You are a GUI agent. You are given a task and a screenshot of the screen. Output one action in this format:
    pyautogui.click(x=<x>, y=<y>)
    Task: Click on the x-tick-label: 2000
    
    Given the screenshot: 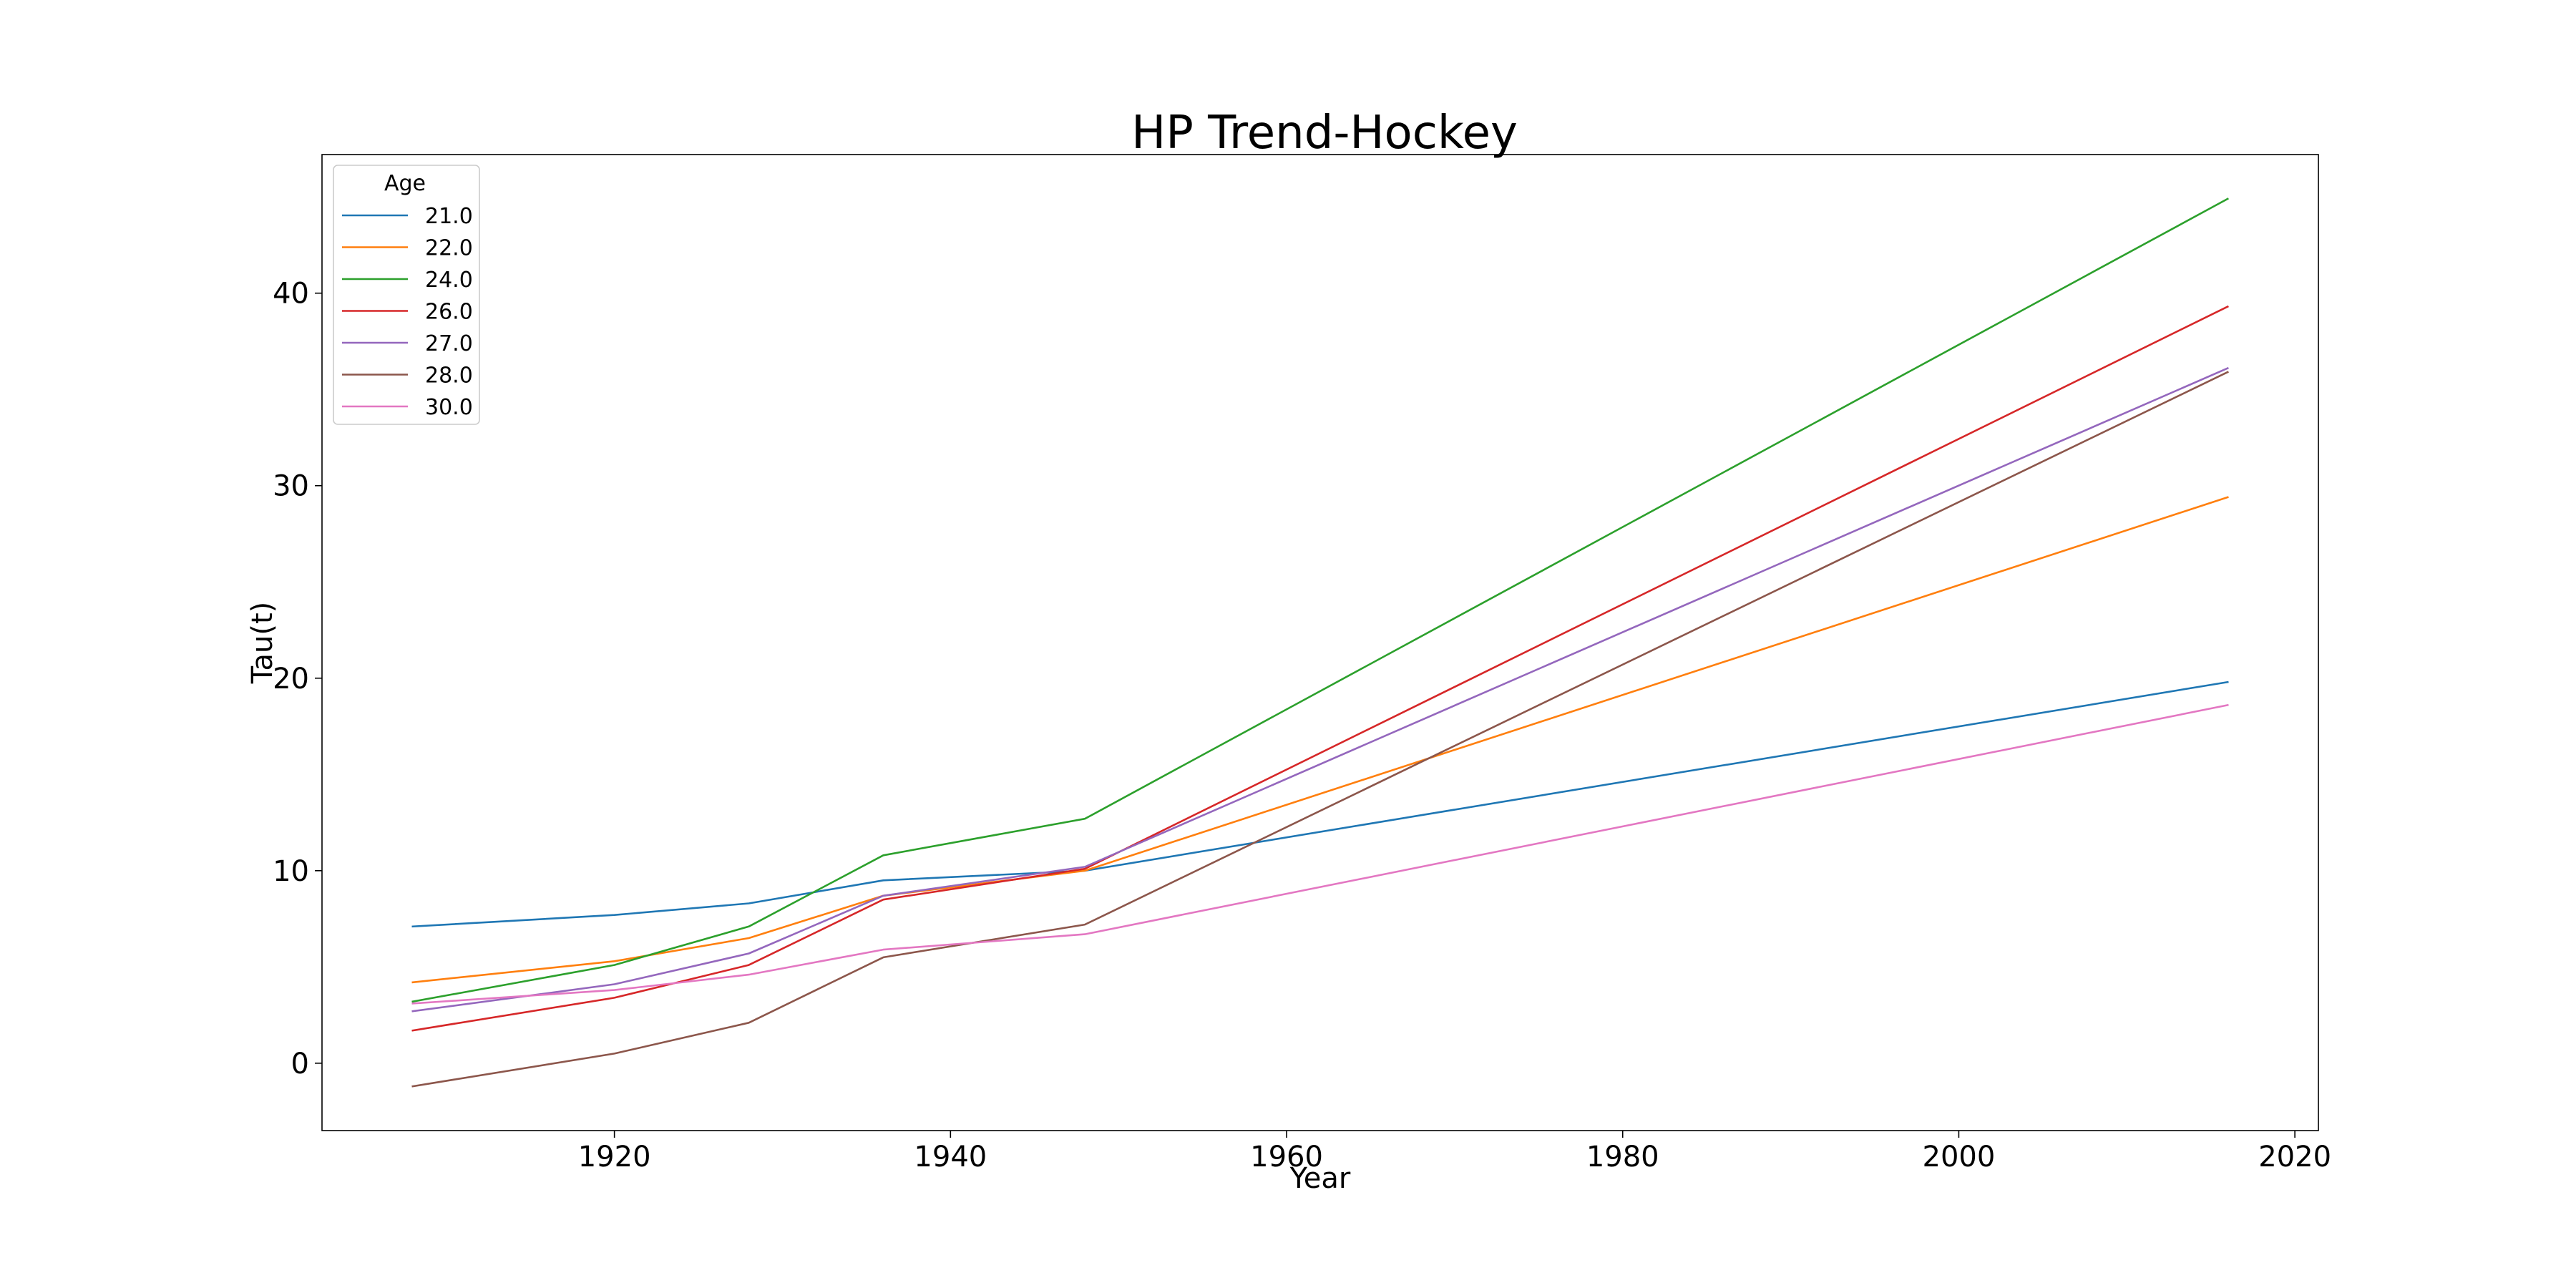 What is the action you would take?
    pyautogui.click(x=1959, y=1157)
    